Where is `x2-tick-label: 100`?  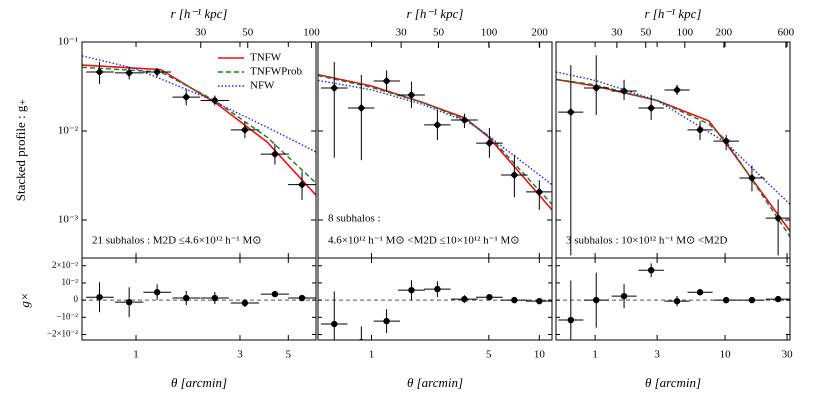 x2-tick-label: 100 is located at coordinates (685, 33).